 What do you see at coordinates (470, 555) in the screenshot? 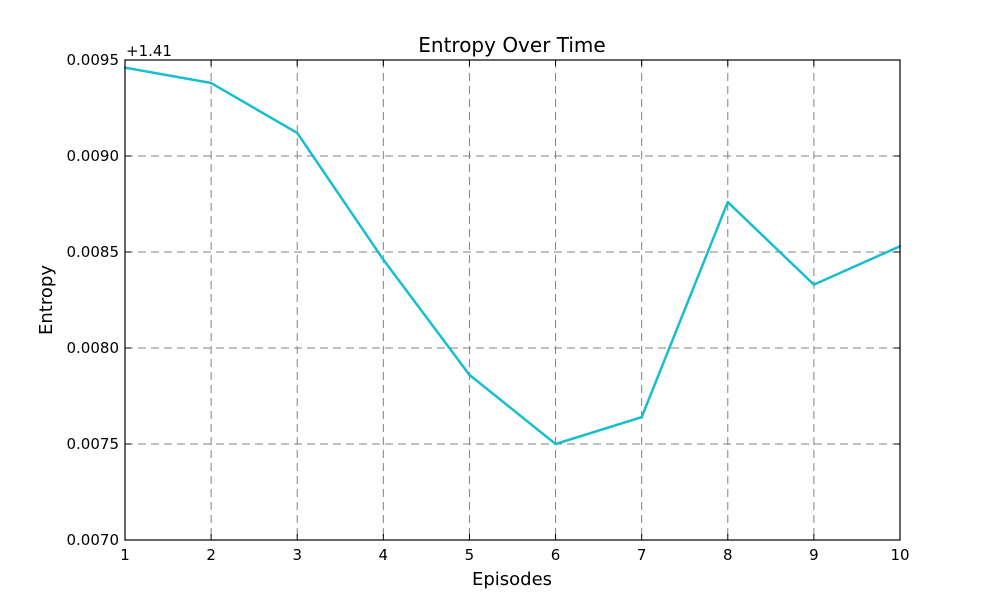
I see `x-tick-label: 5` at bounding box center [470, 555].